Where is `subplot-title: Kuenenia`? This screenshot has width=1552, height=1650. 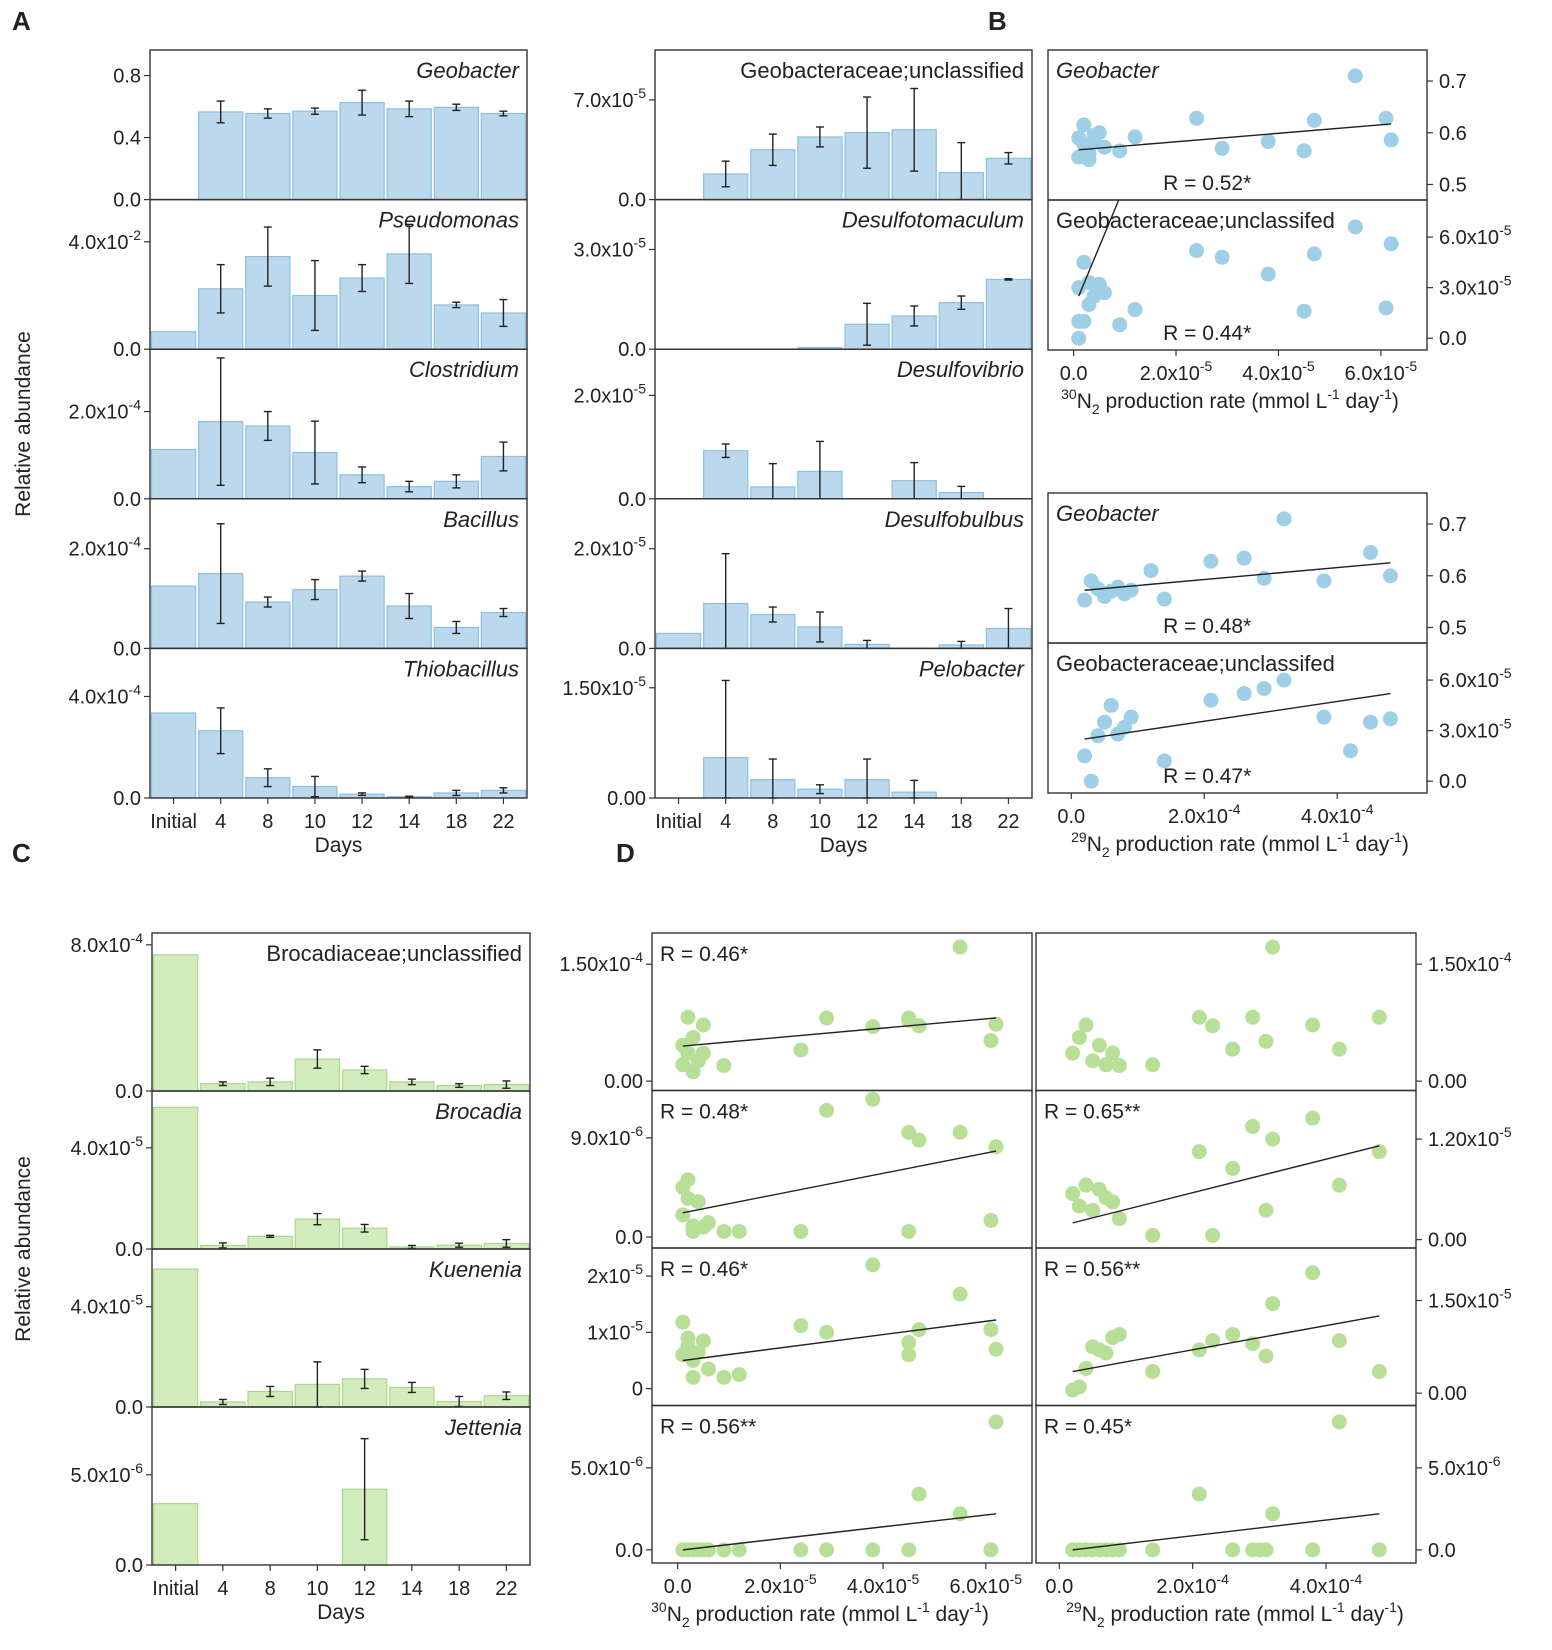
subplot-title: Kuenenia is located at coordinates (475, 1269).